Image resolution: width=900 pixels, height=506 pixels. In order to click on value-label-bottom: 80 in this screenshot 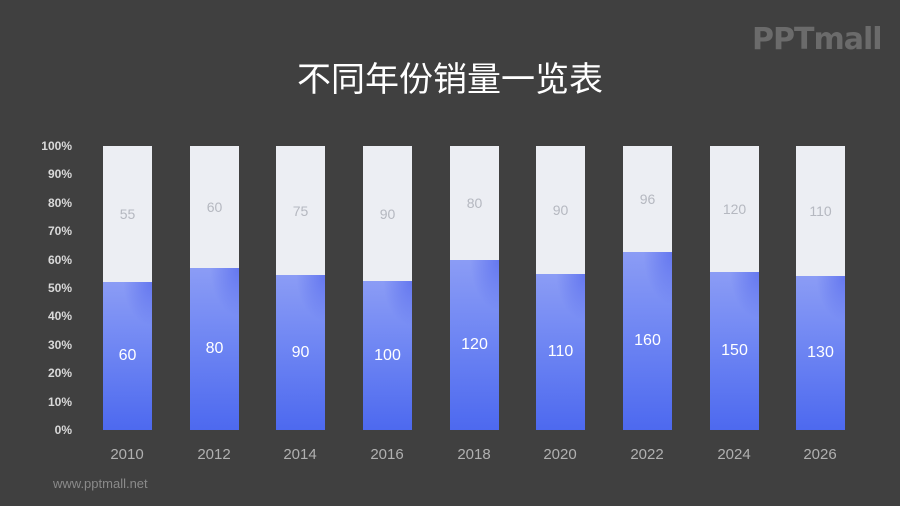, I will do `click(214, 348)`.